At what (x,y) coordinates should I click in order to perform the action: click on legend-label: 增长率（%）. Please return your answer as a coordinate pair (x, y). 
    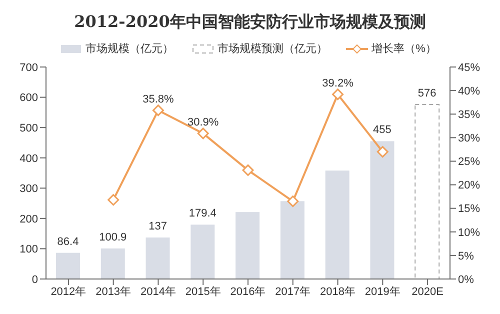
    Looking at the image, I should click on (404, 49).